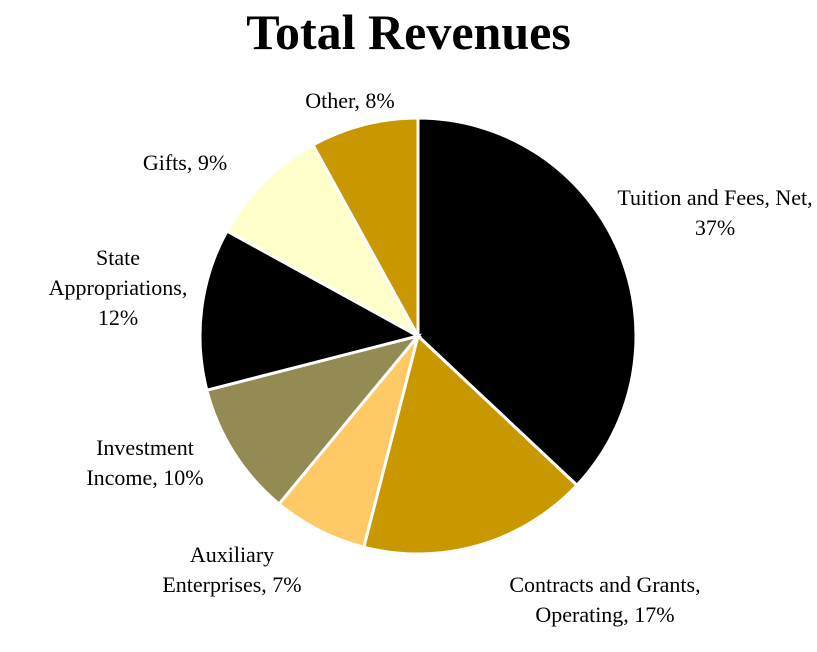  Describe the element at coordinates (185, 162) in the screenshot. I see `data-label: Gifts, 9%` at that location.